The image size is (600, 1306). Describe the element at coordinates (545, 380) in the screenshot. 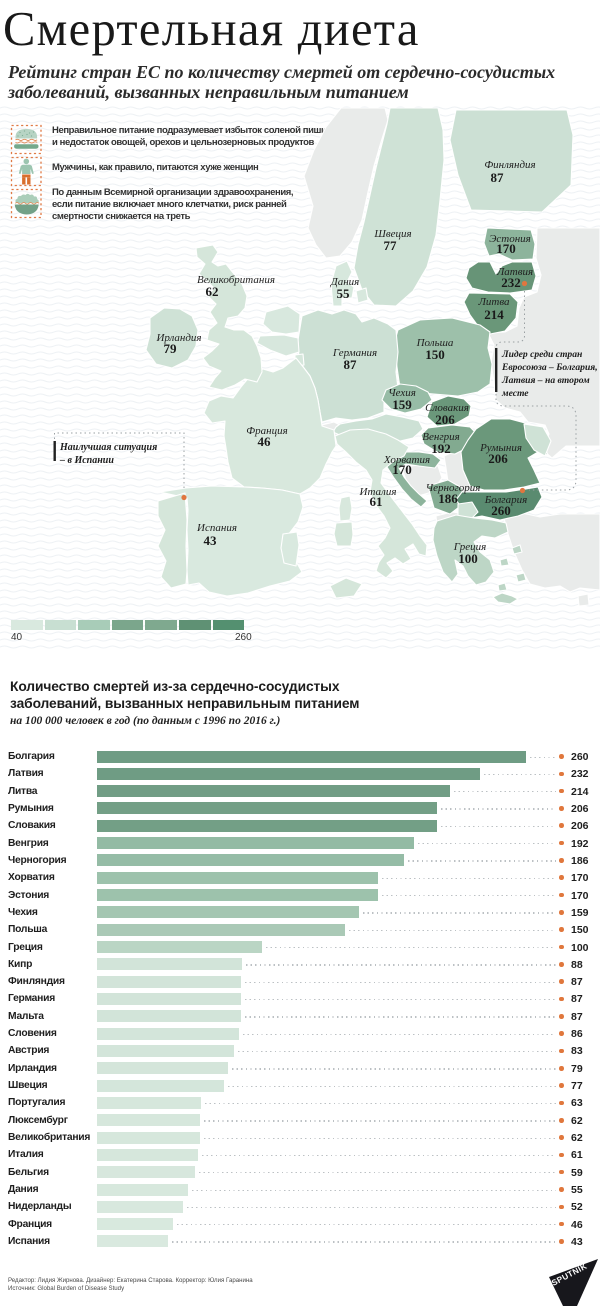

I see `svg-text: Латвия – на втором` at that location.